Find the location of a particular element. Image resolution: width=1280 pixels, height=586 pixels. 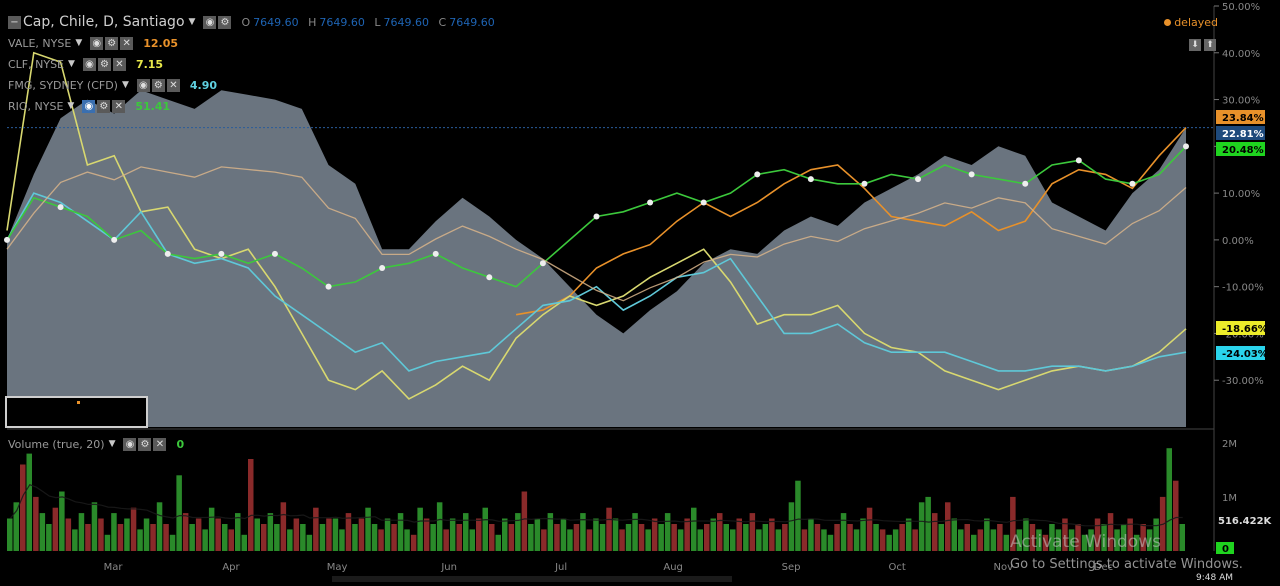

status-text: delayed is located at coordinates (1196, 22).